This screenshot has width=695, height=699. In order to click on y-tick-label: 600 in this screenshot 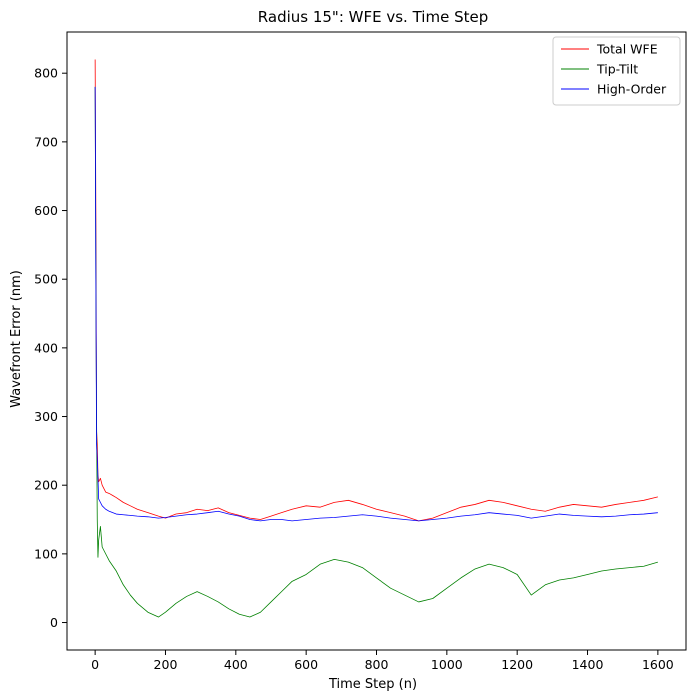, I will do `click(46, 210)`.